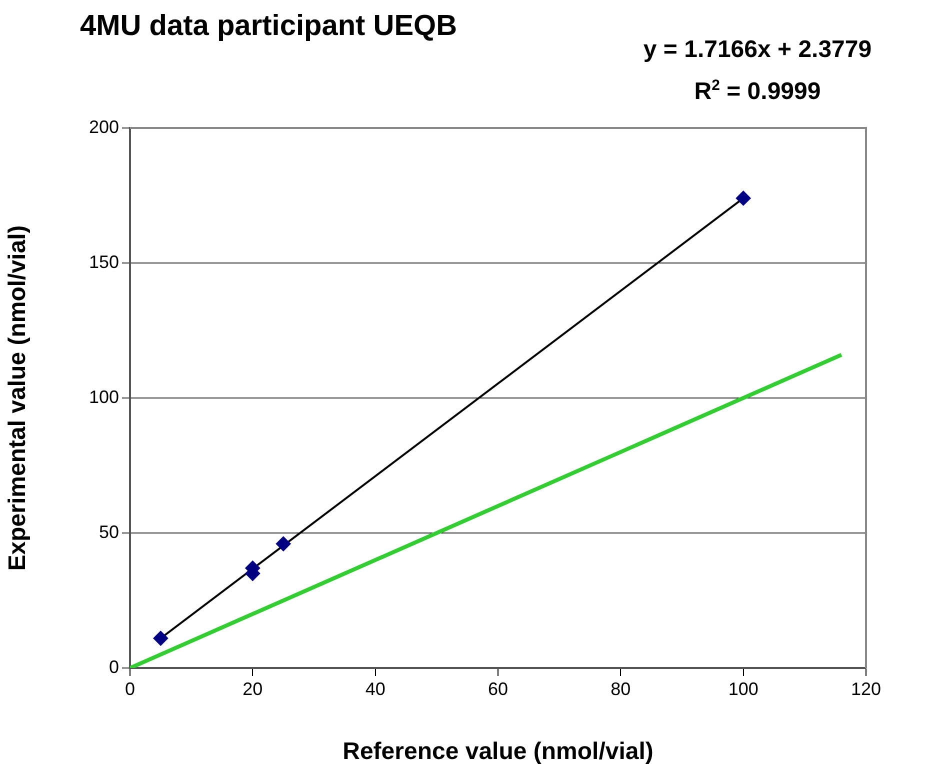 The image size is (928, 771). Describe the element at coordinates (113, 666) in the screenshot. I see `y-tick-label: 0` at that location.